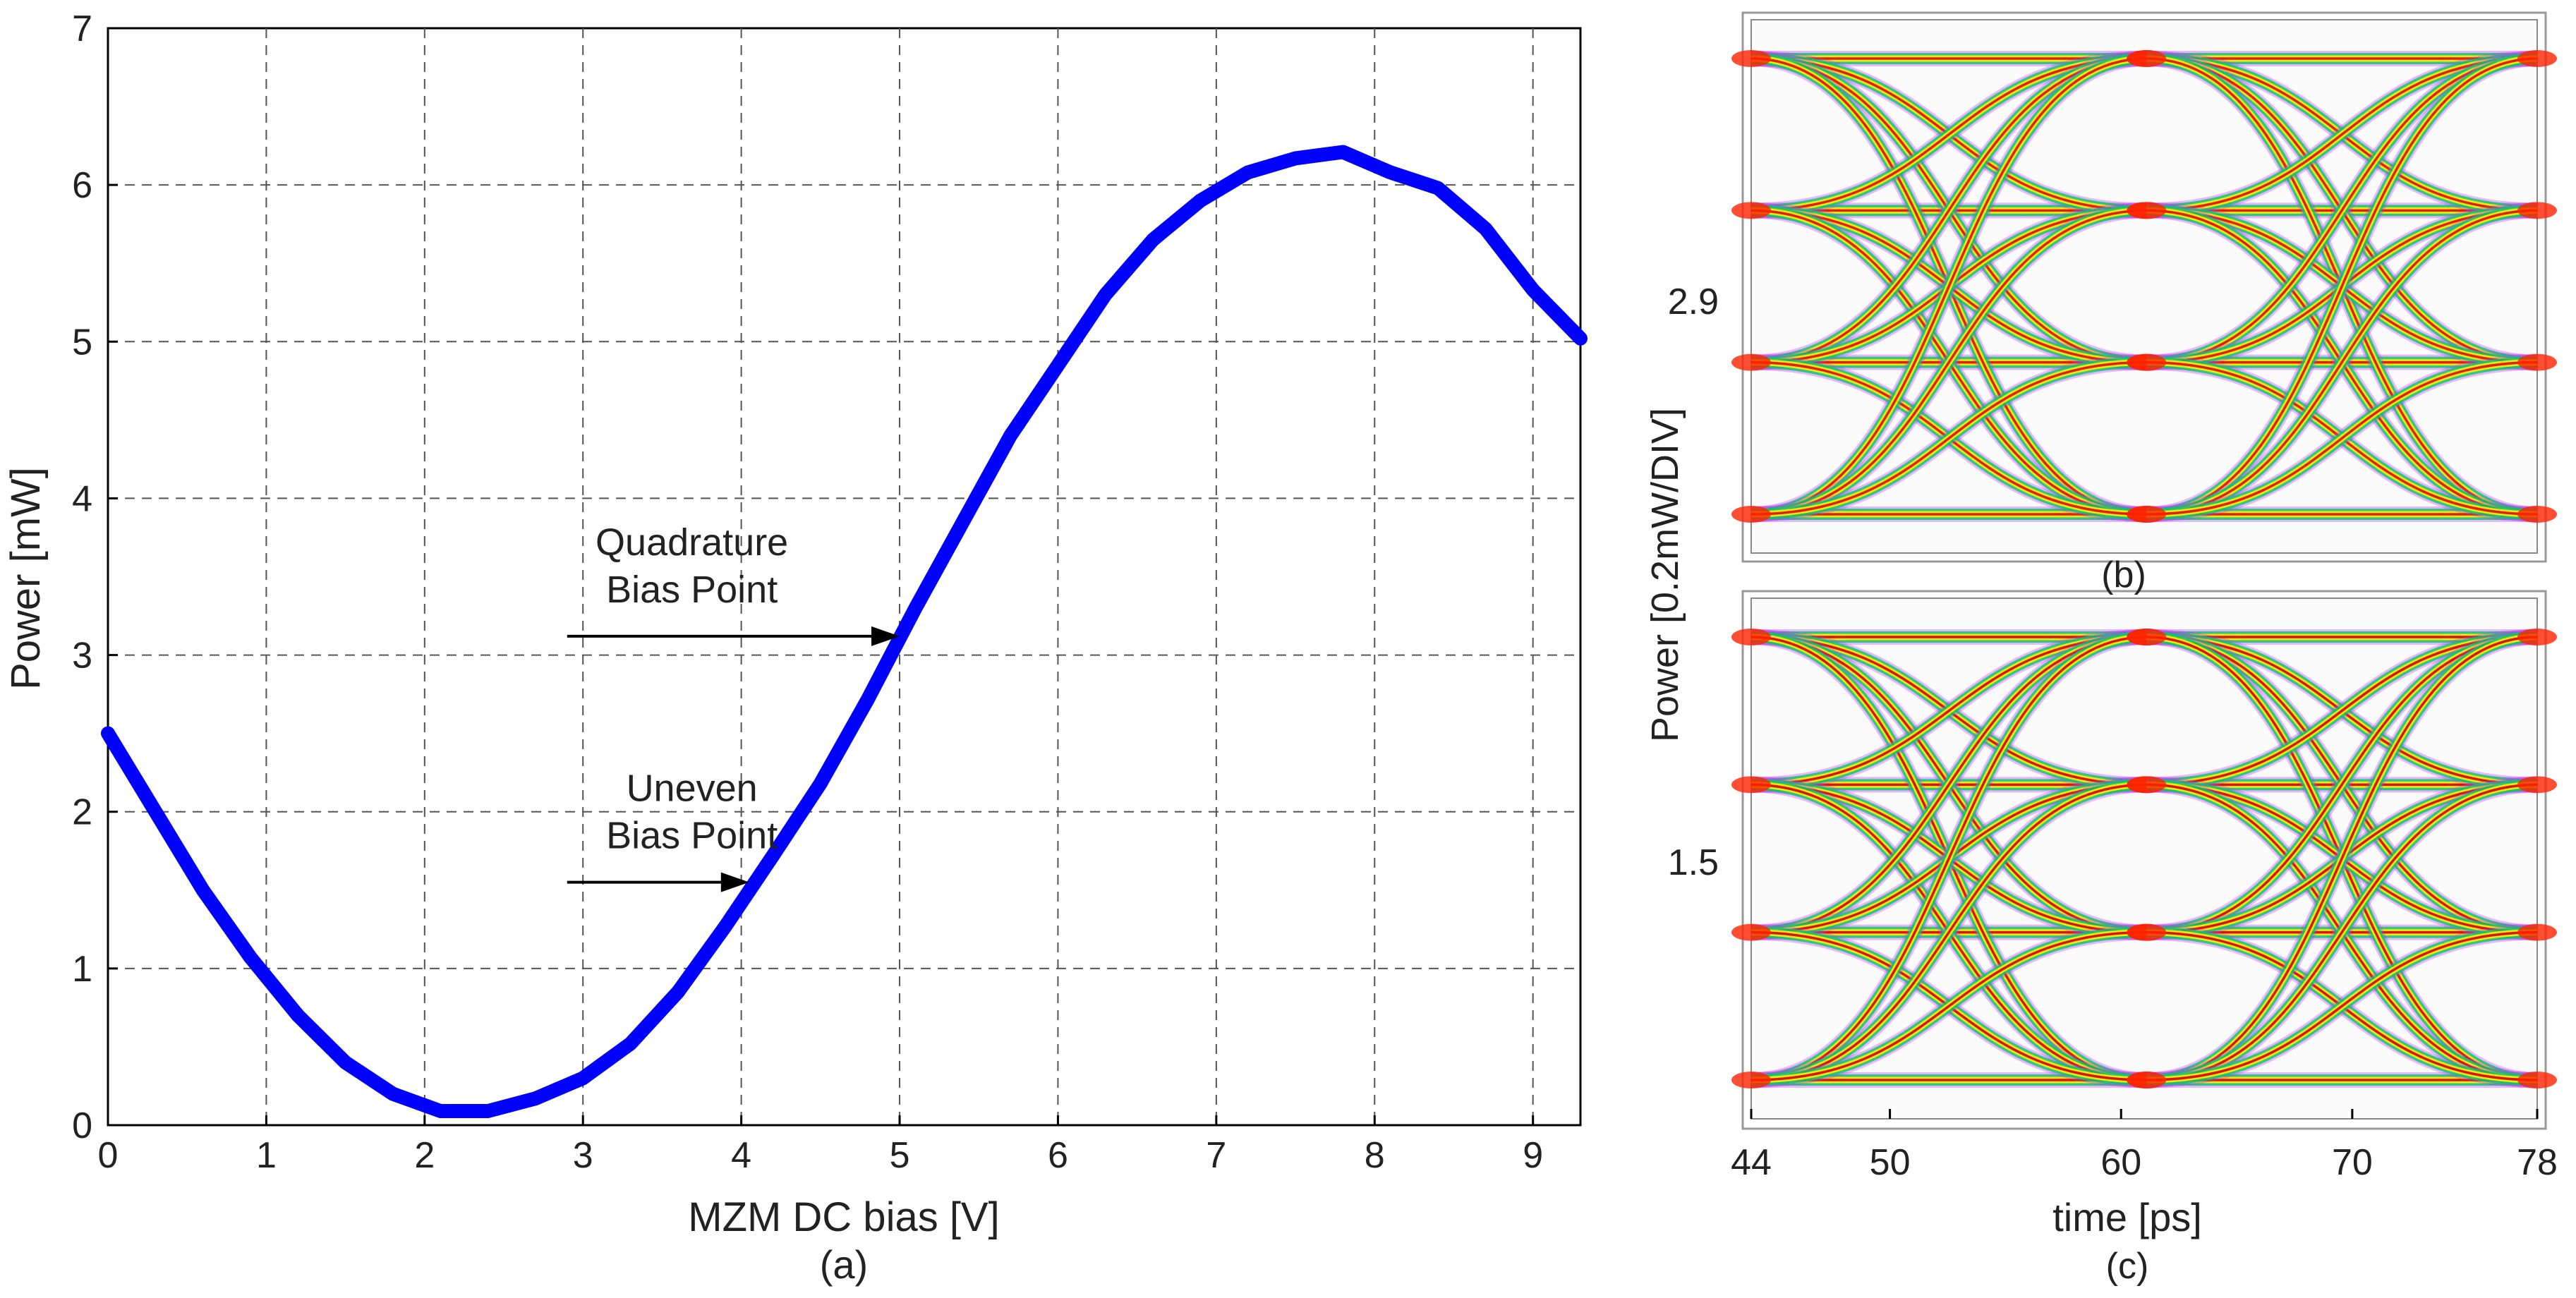  Describe the element at coordinates (844, 1217) in the screenshot. I see `chart-a-xlabel: MZM DC bias [V]` at that location.